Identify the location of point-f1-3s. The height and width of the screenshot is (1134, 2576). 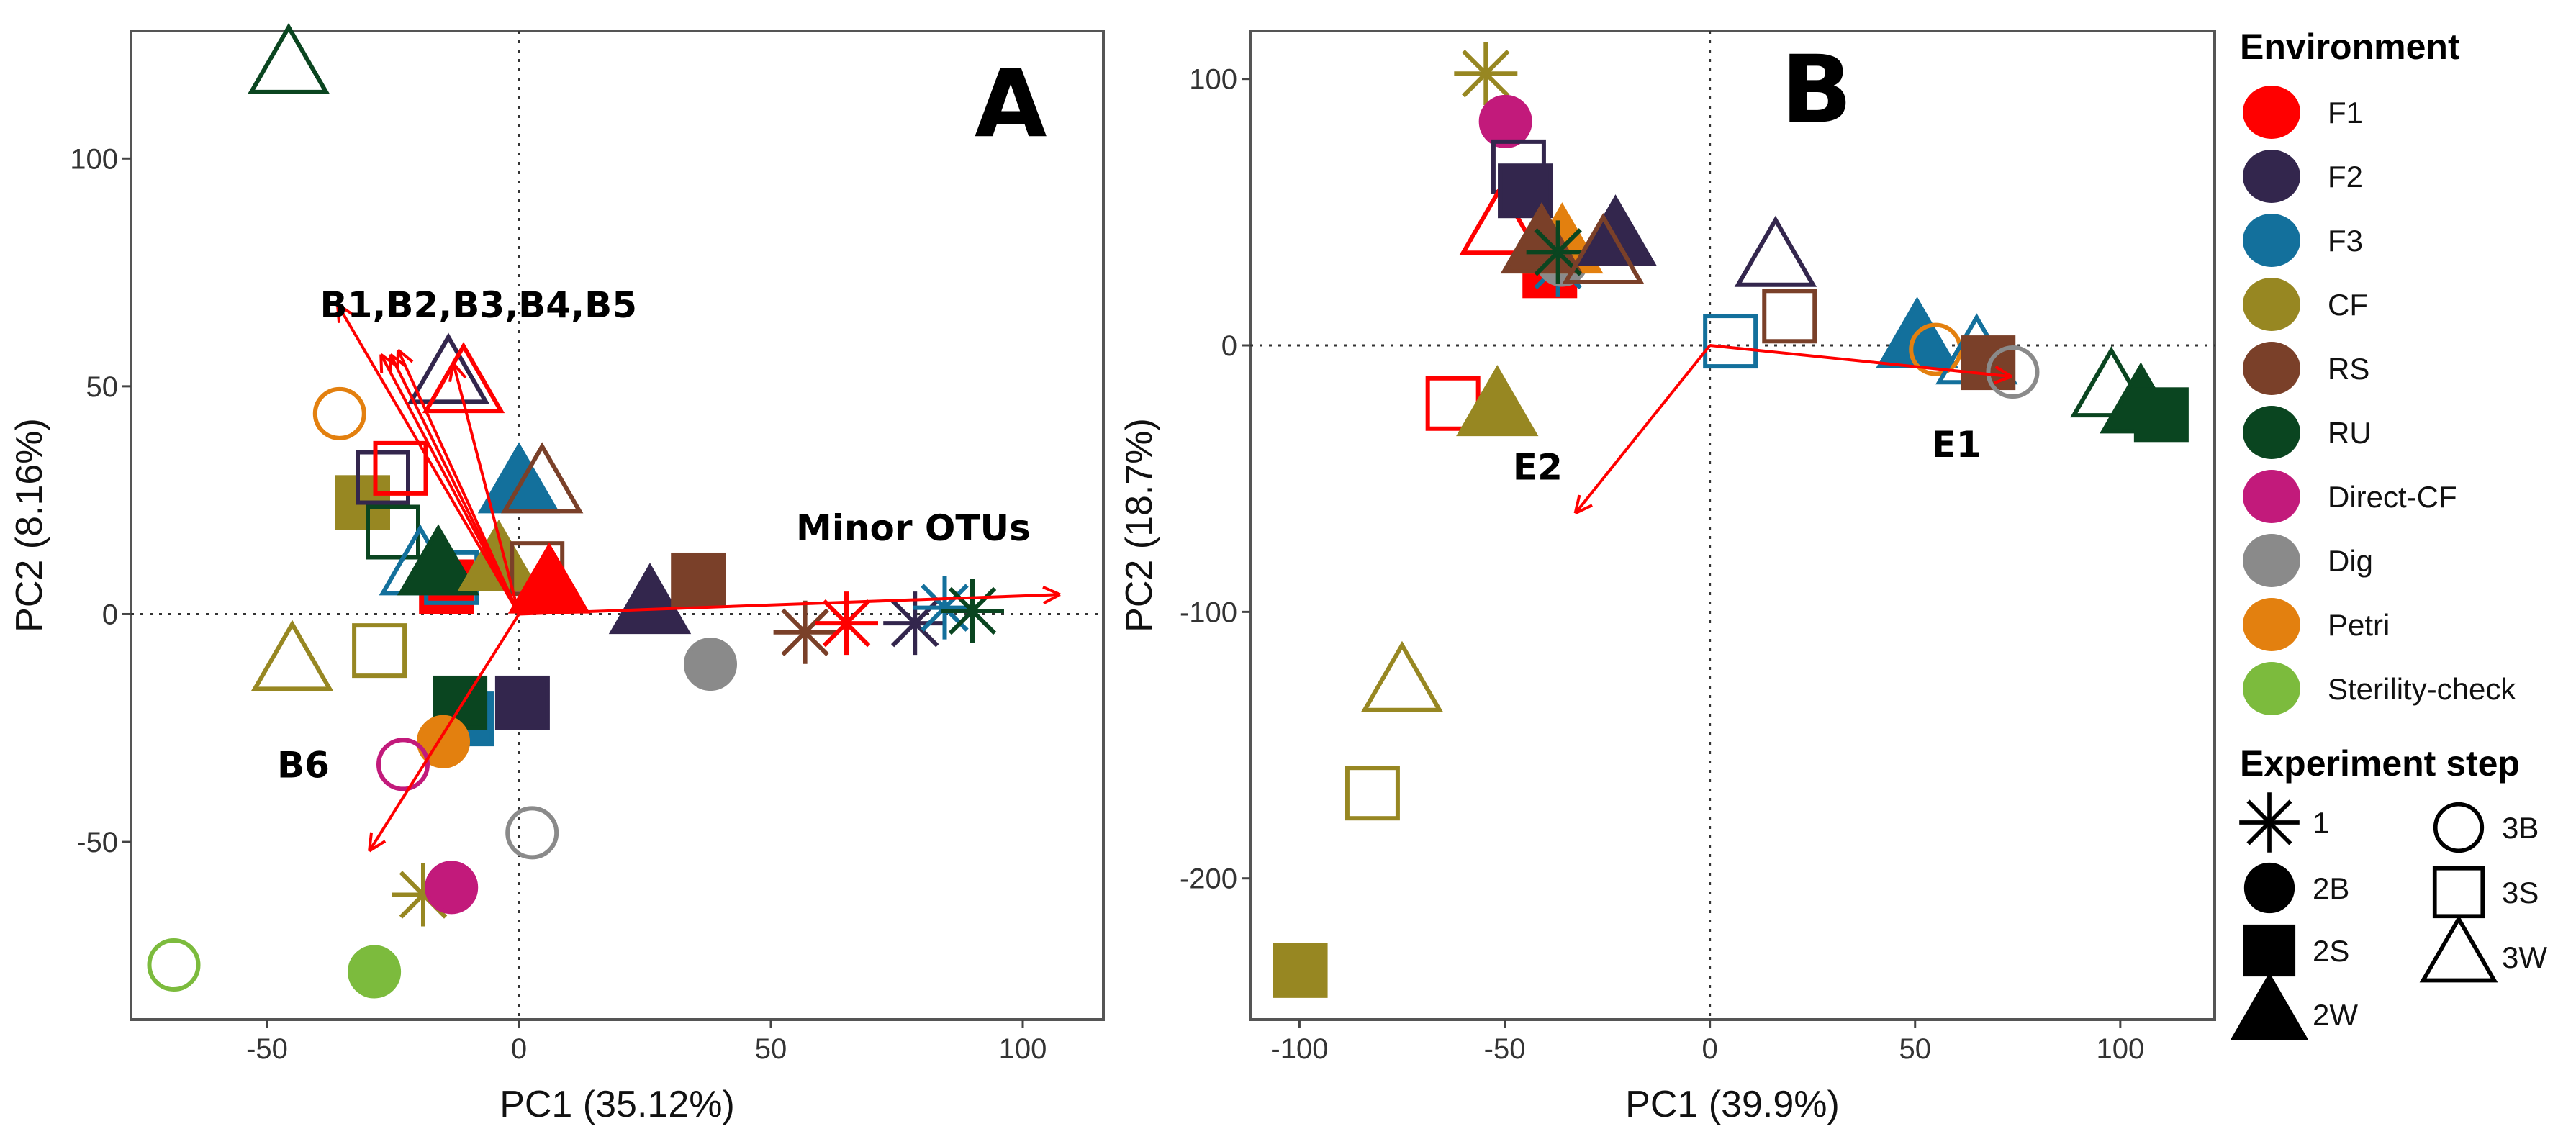
(401, 468).